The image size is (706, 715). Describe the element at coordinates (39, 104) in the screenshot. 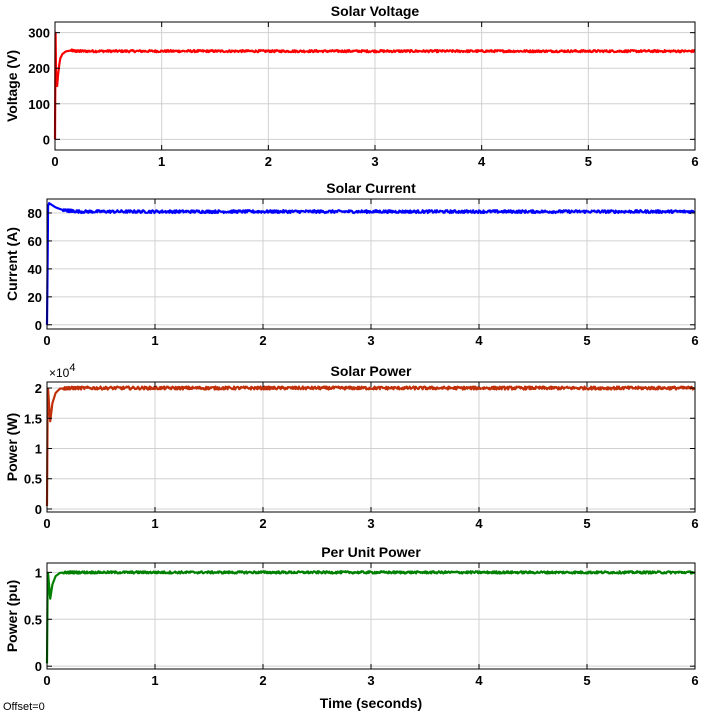

I see `y-tick-label: 100` at that location.